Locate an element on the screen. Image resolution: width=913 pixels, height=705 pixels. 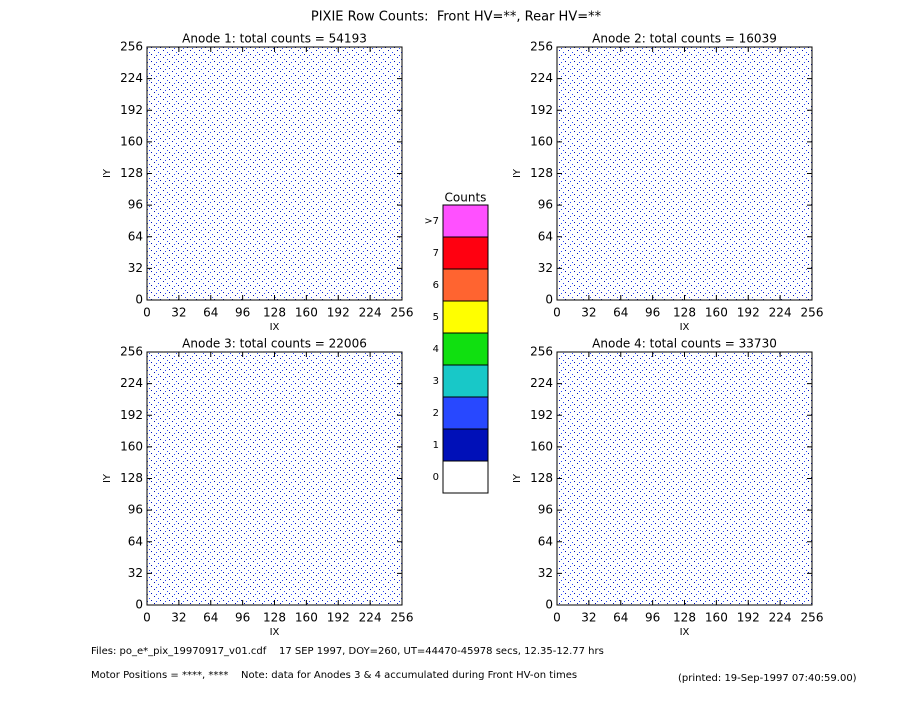
colorbar-label: 7 is located at coordinates (436, 253).